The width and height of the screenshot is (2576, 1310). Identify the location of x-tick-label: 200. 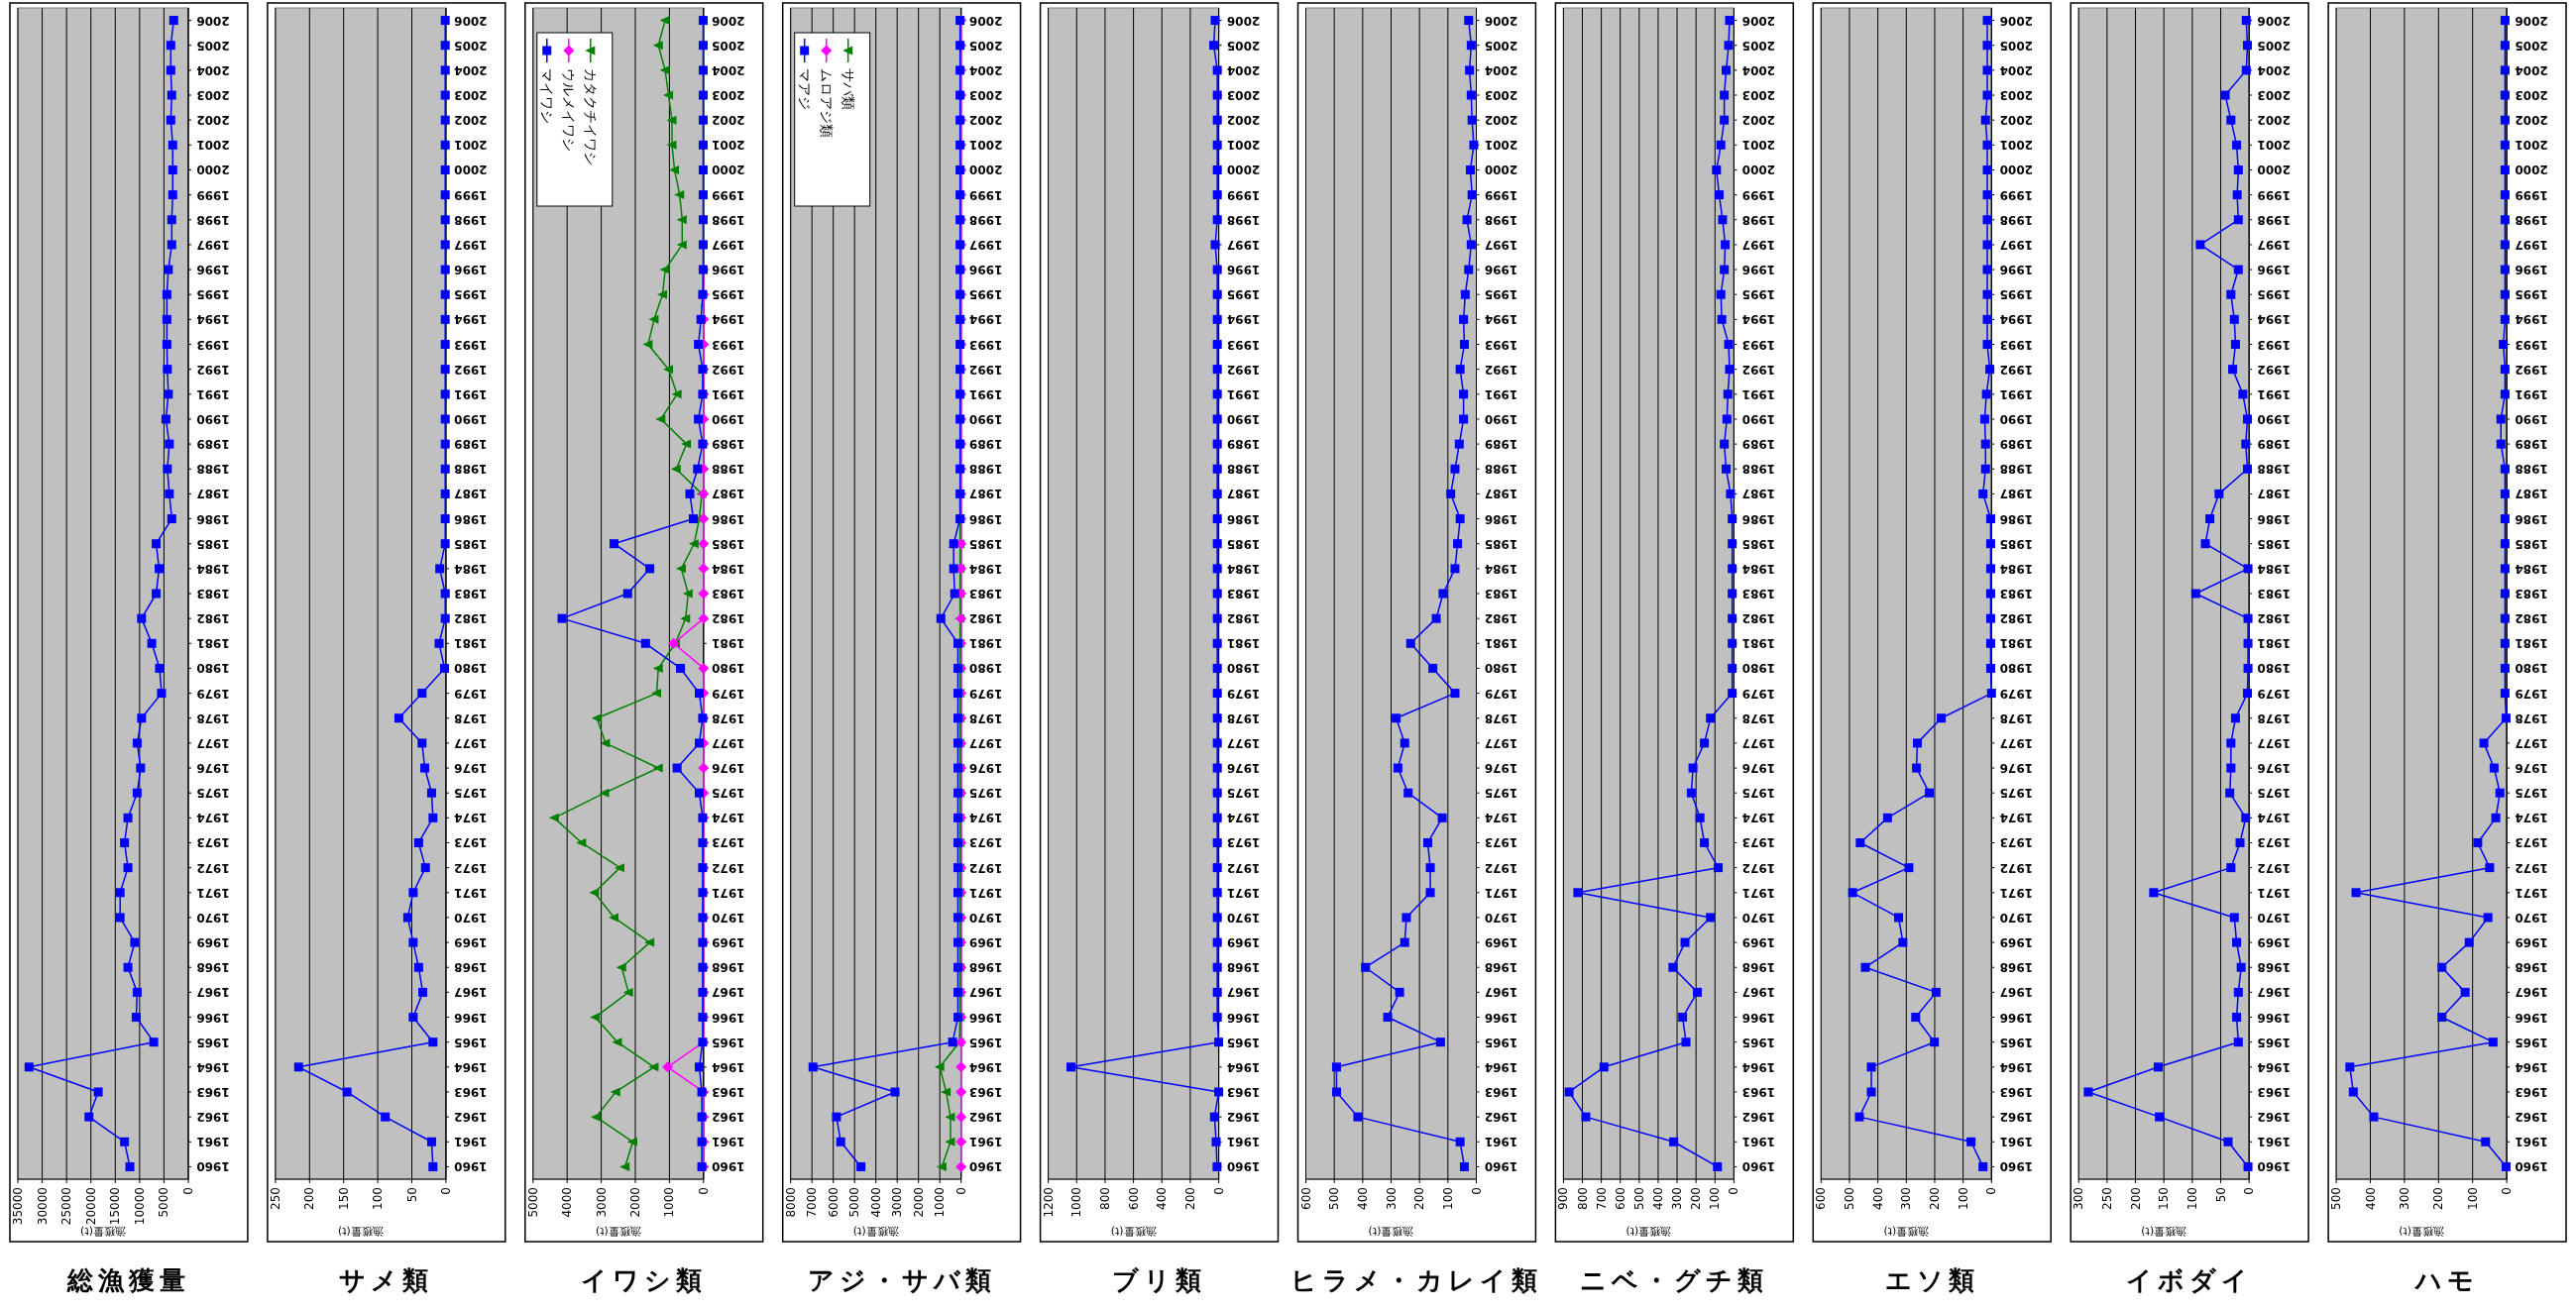
(2438, 1198).